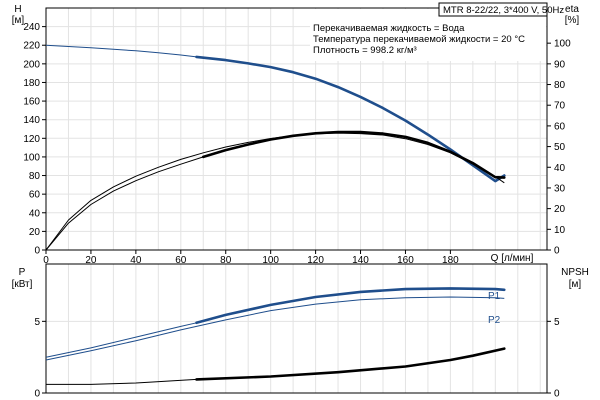 Image resolution: width=600 pixels, height=400 pixels. Describe the element at coordinates (31, 120) in the screenshot. I see `top-left-tick-label: 140` at that location.